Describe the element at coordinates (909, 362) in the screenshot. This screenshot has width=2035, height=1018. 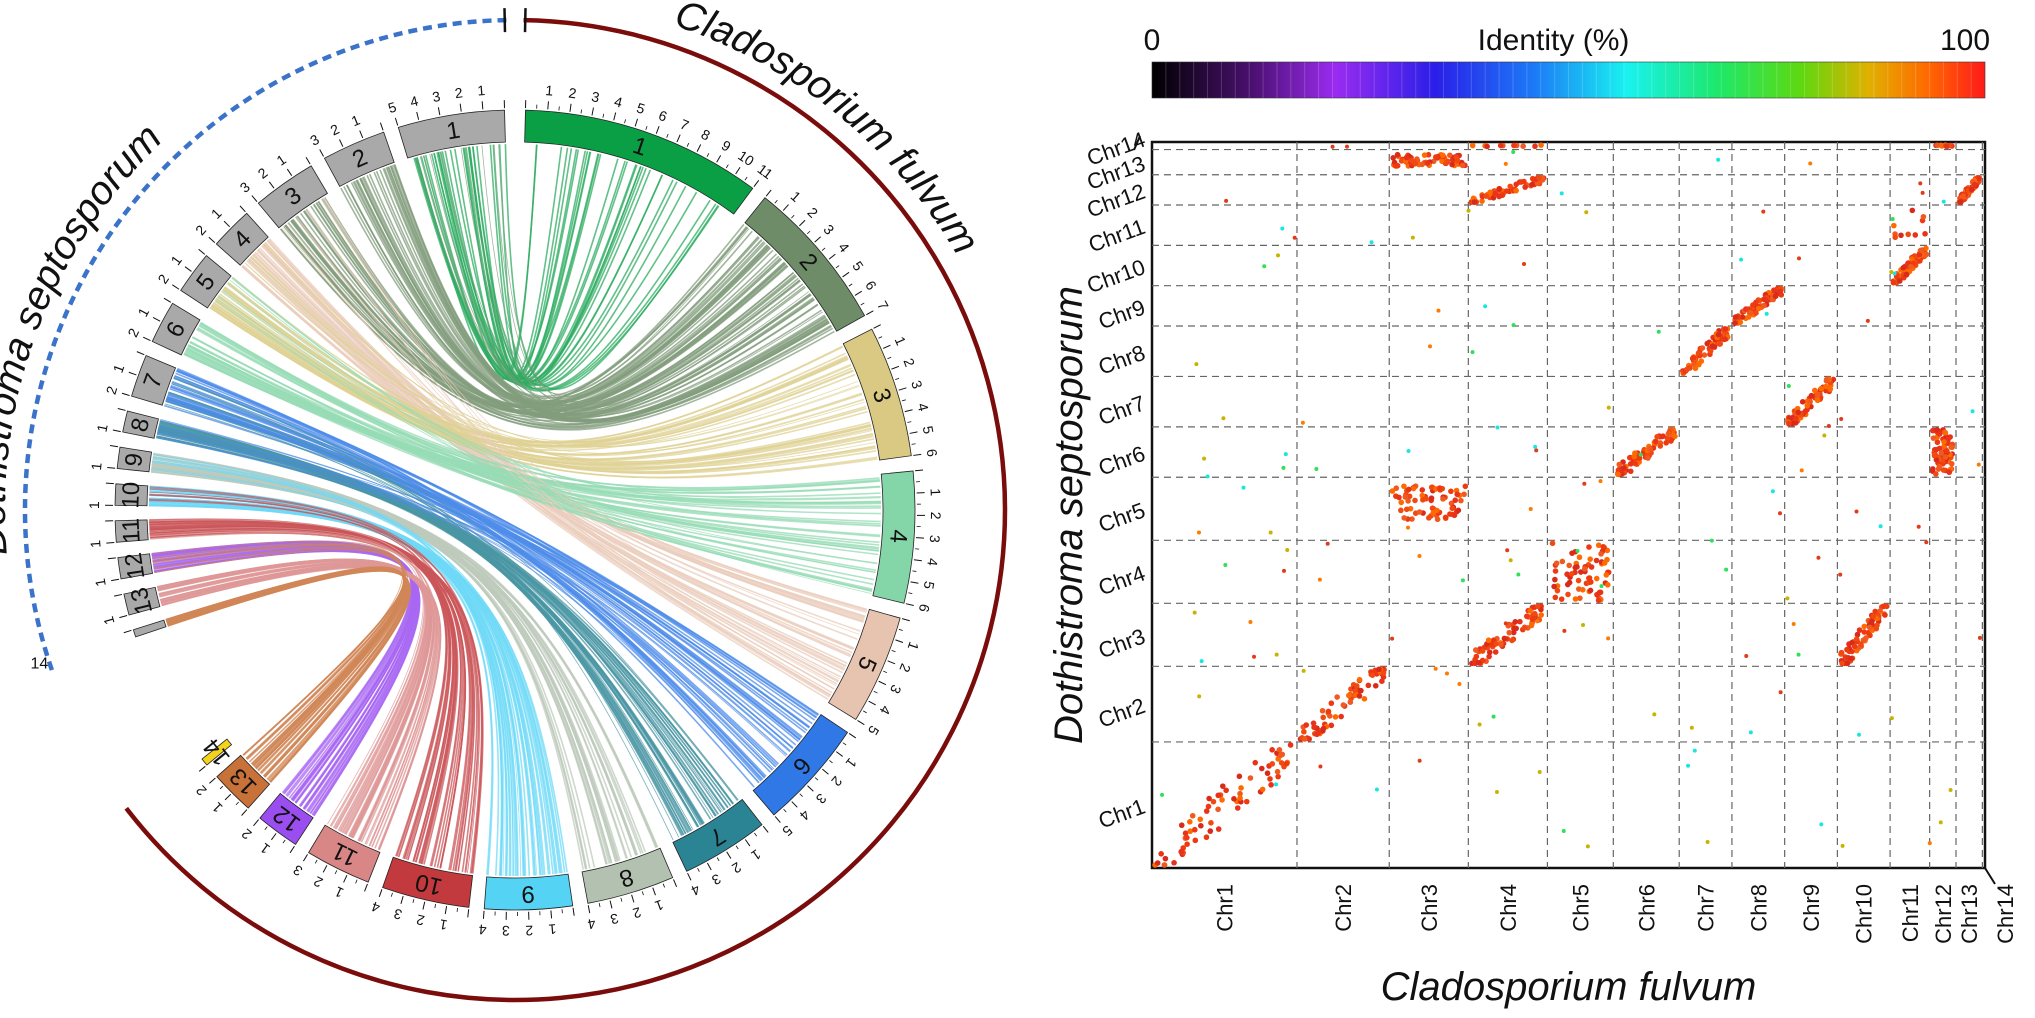
I see `tick-label: 2` at that location.